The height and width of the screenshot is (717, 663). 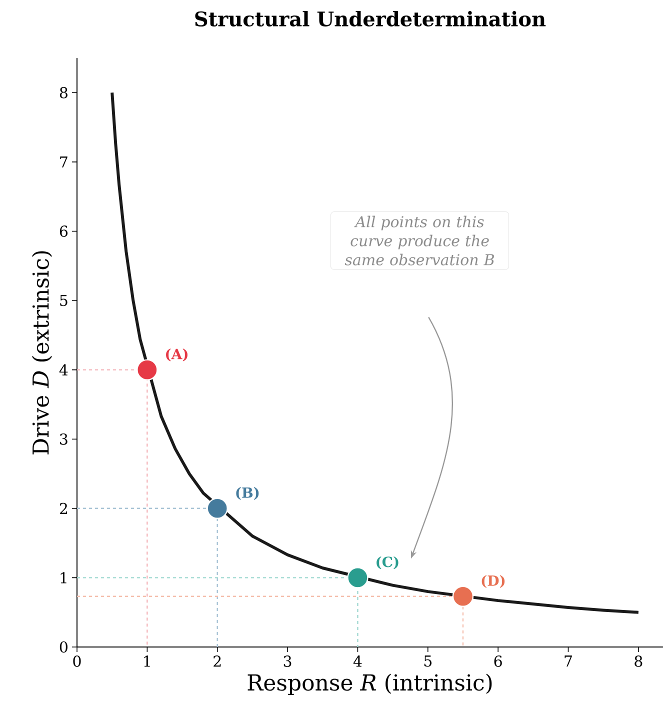 I want to click on x-tick-label: 1, so click(x=147, y=661).